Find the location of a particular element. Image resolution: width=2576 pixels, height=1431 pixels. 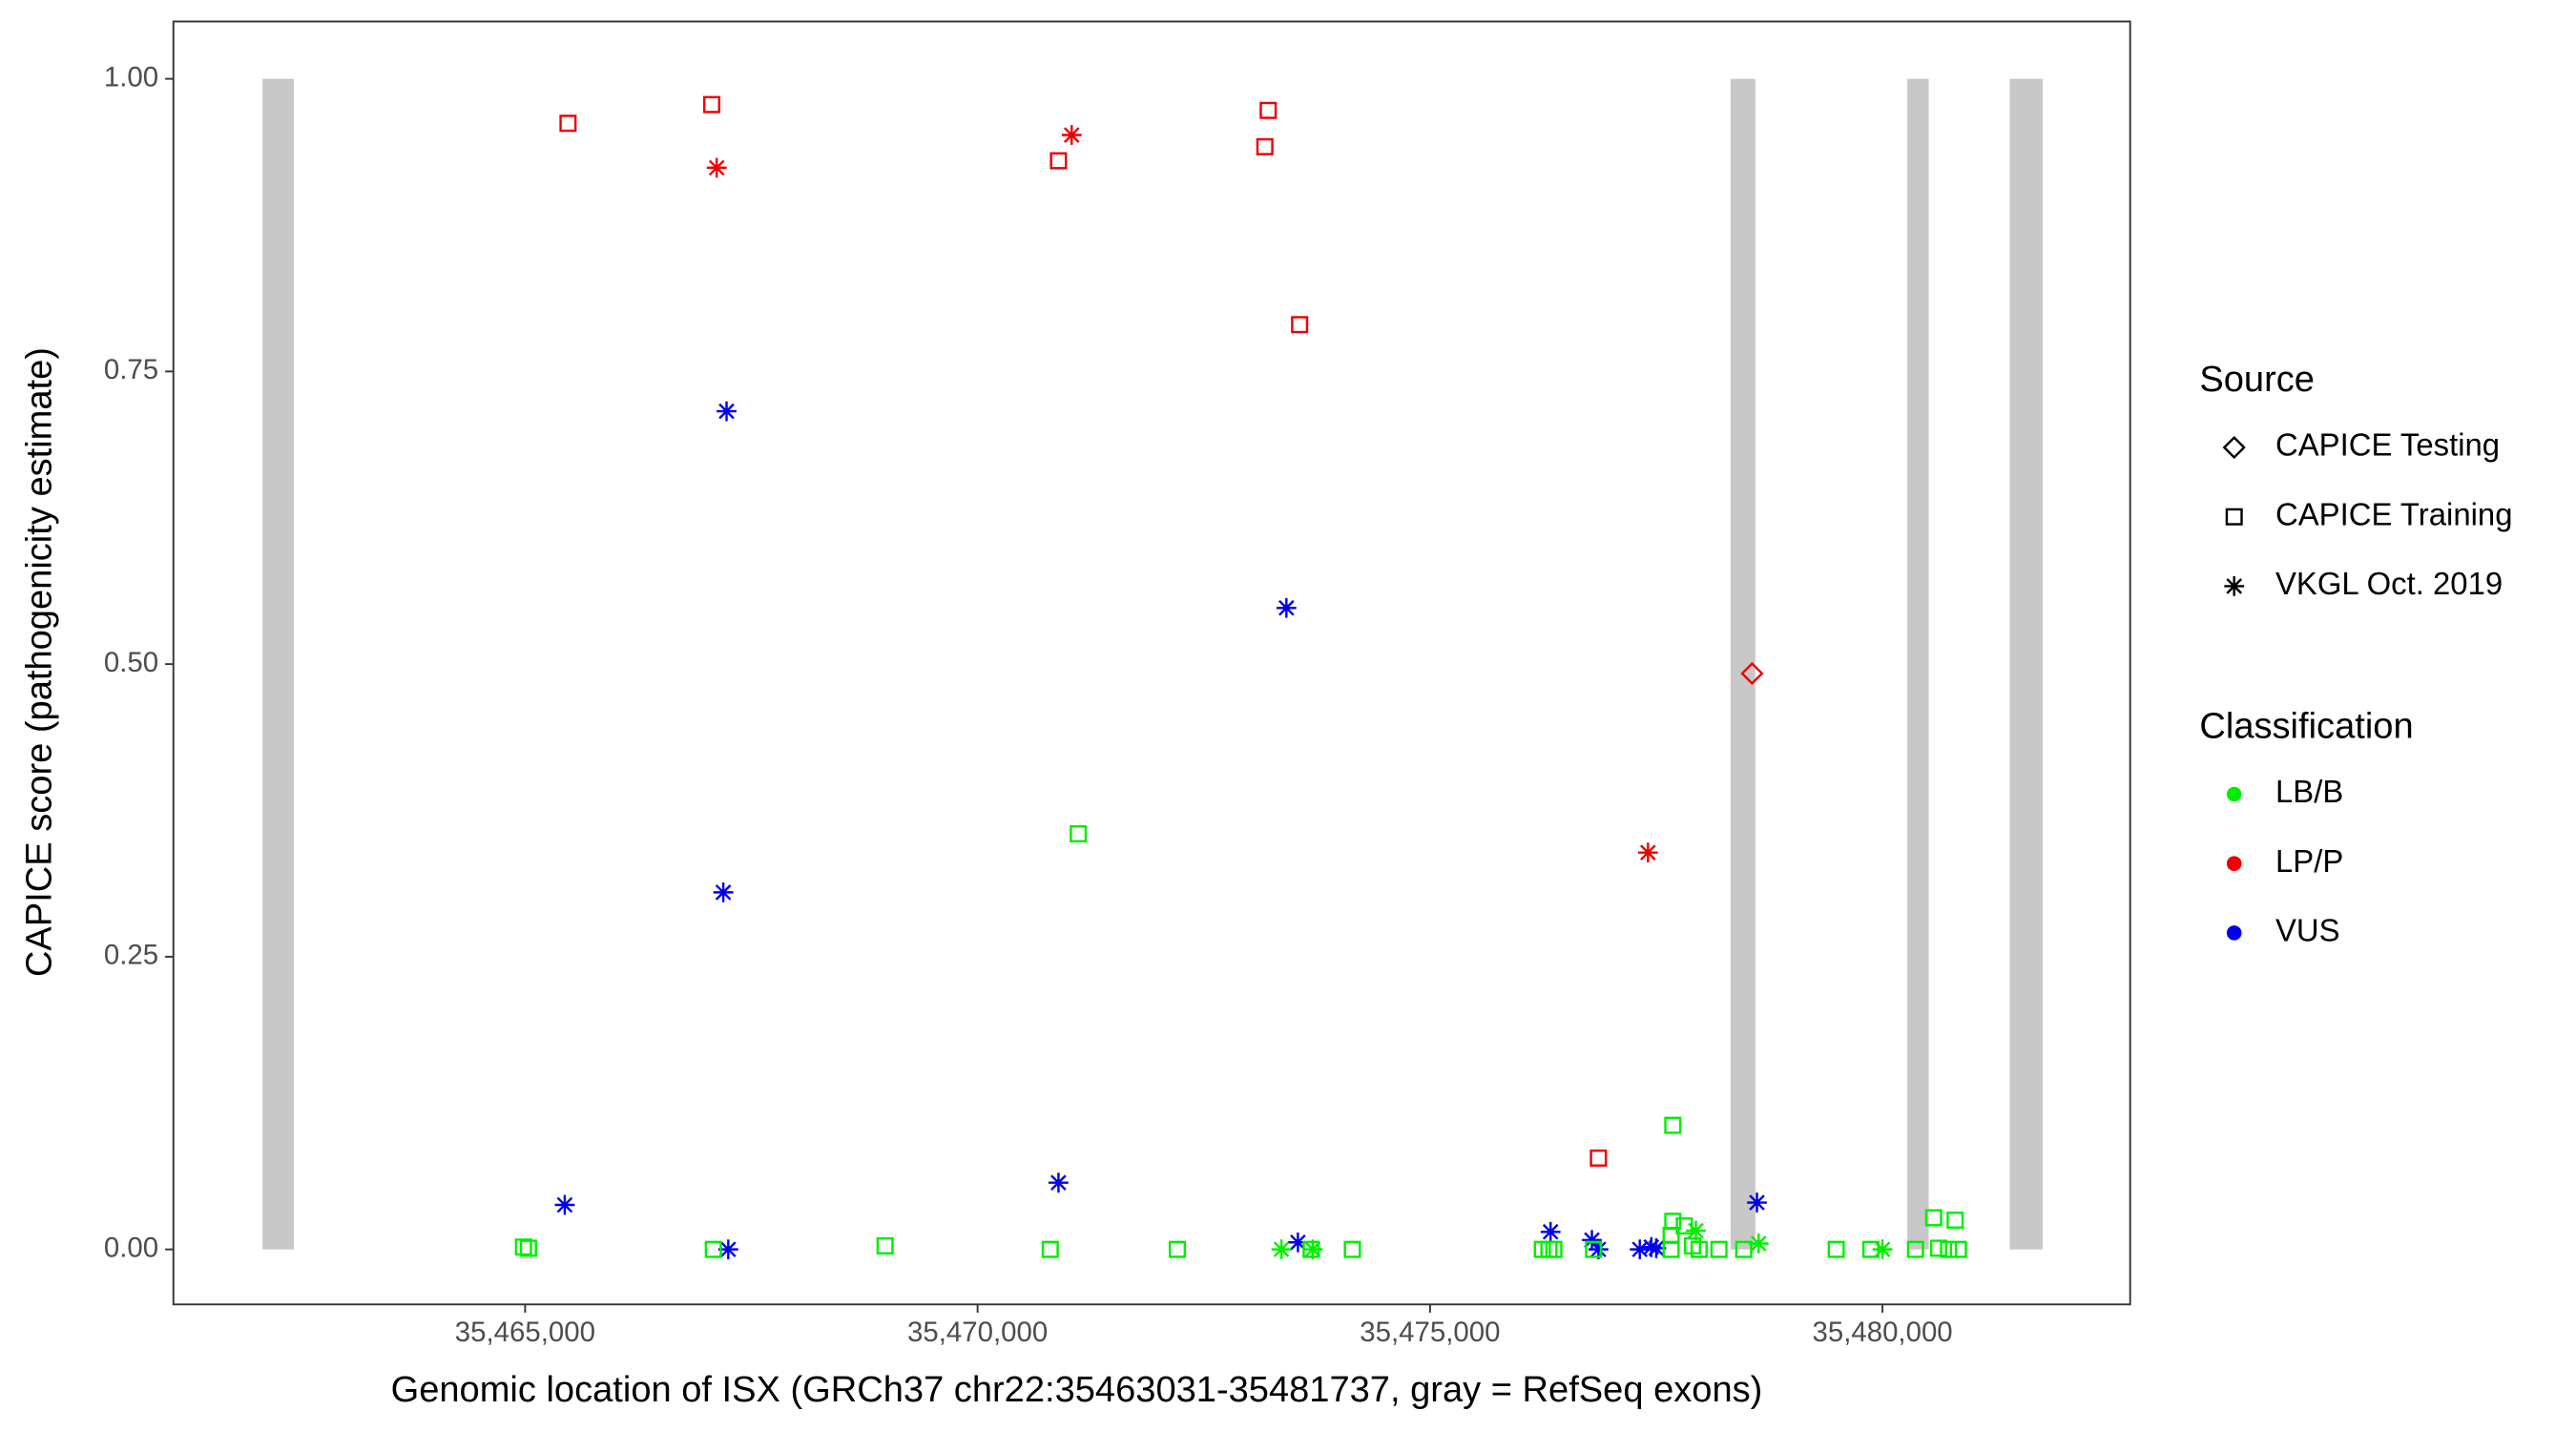

y-axis-label: CAPICE score (pathogenicity estimate) is located at coordinates (39, 662).